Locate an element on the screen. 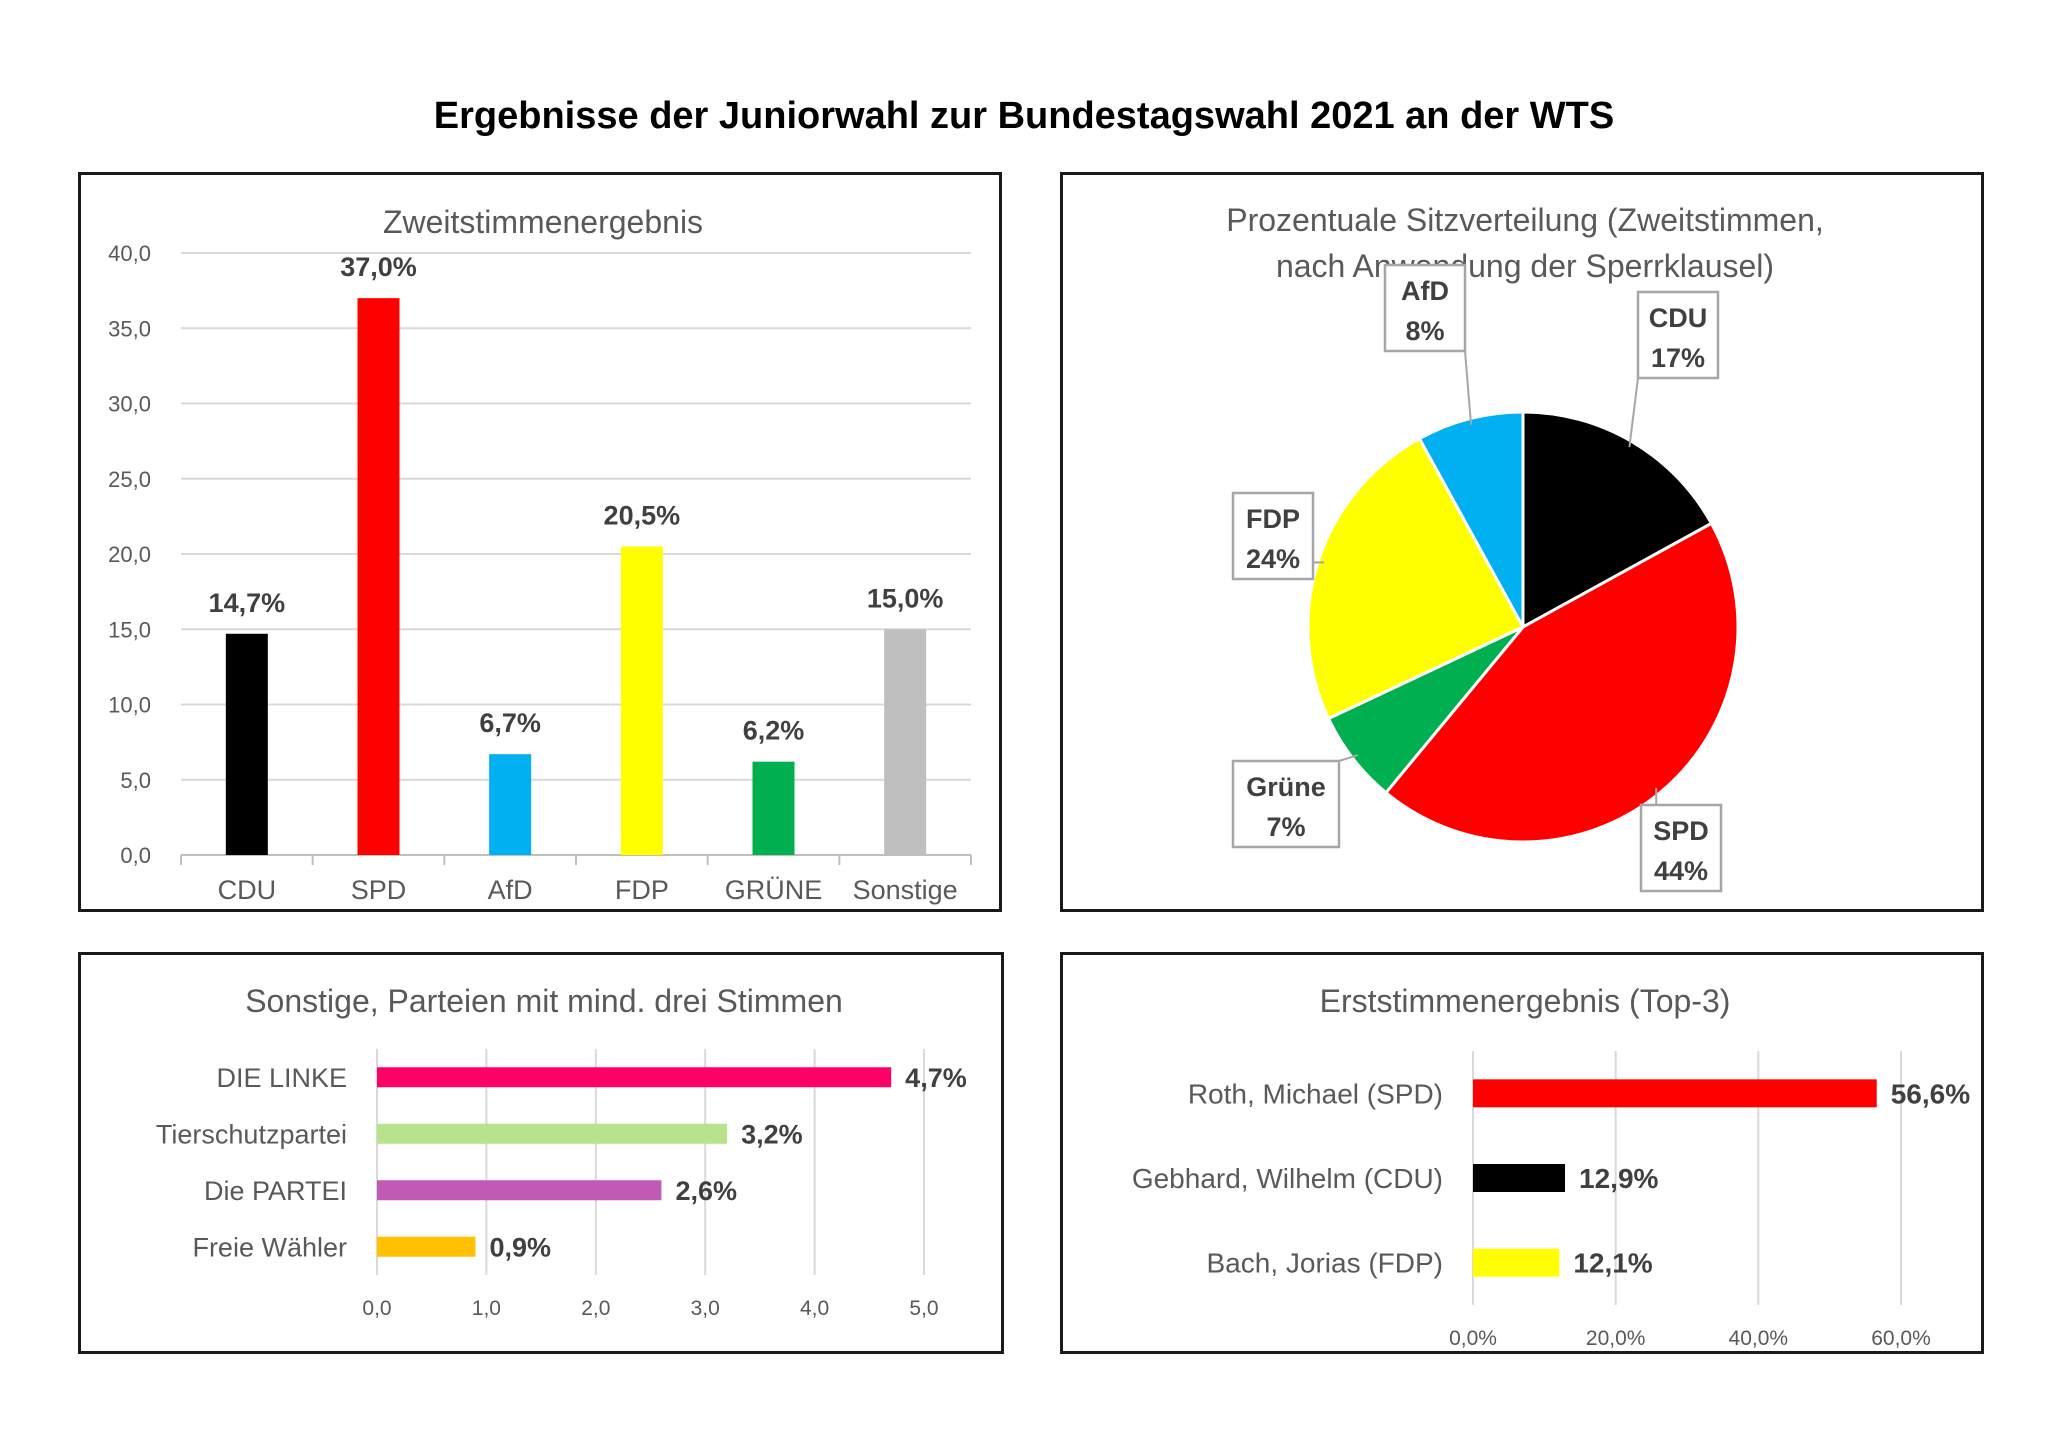 Image resolution: width=2048 pixels, height=1449 pixels. x-tick-label: 20,0% is located at coordinates (1616, 1338).